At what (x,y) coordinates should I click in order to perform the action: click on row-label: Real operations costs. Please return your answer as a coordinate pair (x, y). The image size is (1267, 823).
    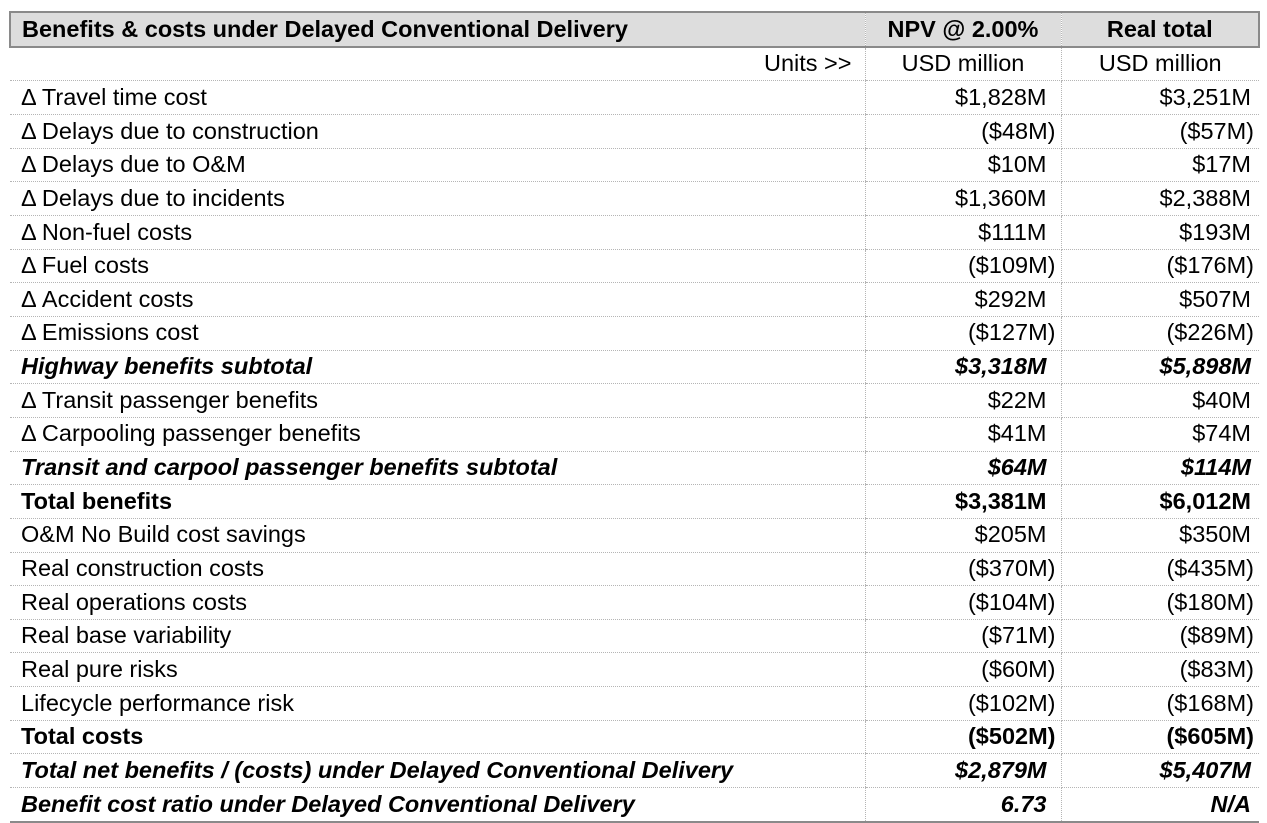
    Looking at the image, I should click on (437, 602).